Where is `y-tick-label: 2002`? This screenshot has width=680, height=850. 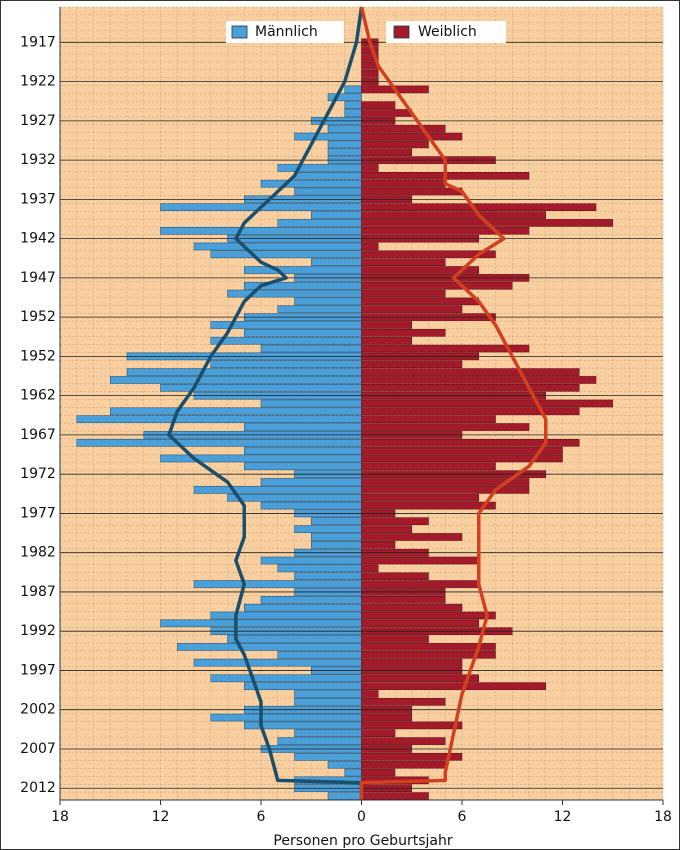 y-tick-label: 2002 is located at coordinates (38, 710).